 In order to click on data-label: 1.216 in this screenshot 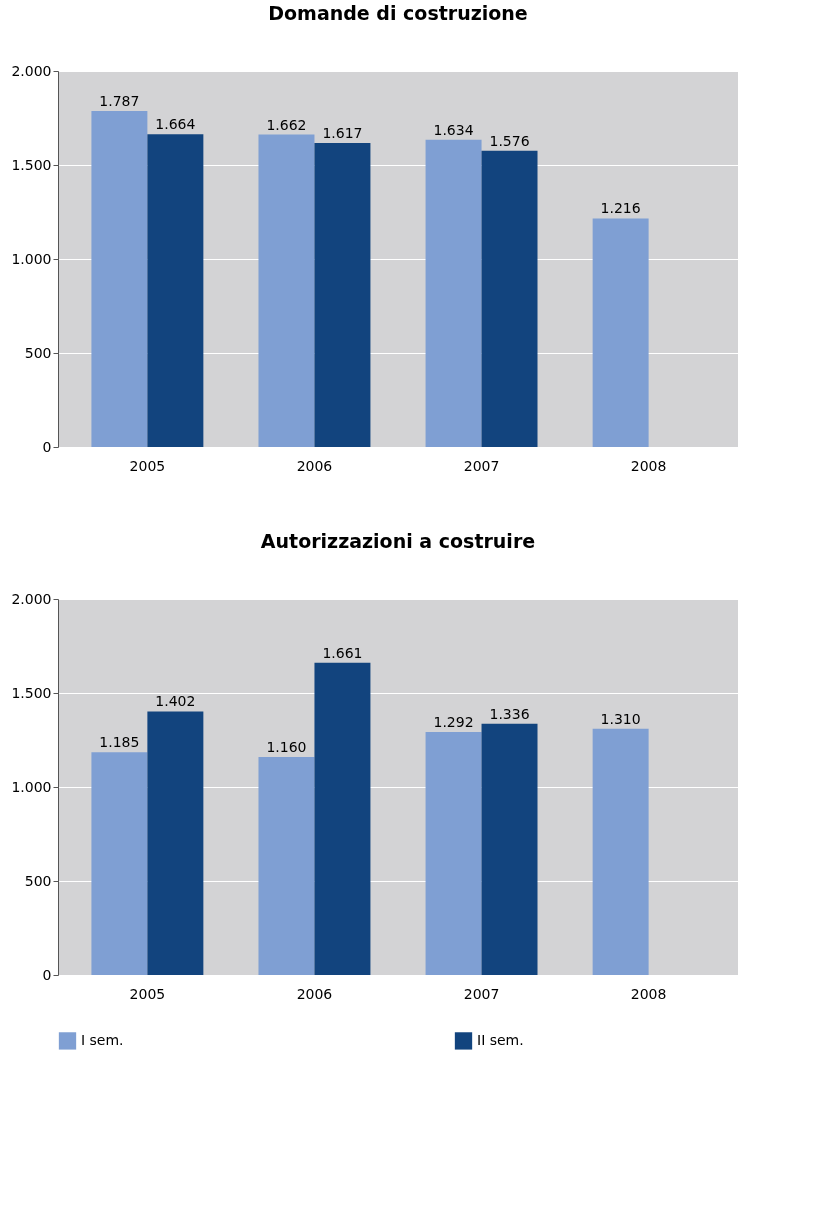, I will do `click(620, 208)`.